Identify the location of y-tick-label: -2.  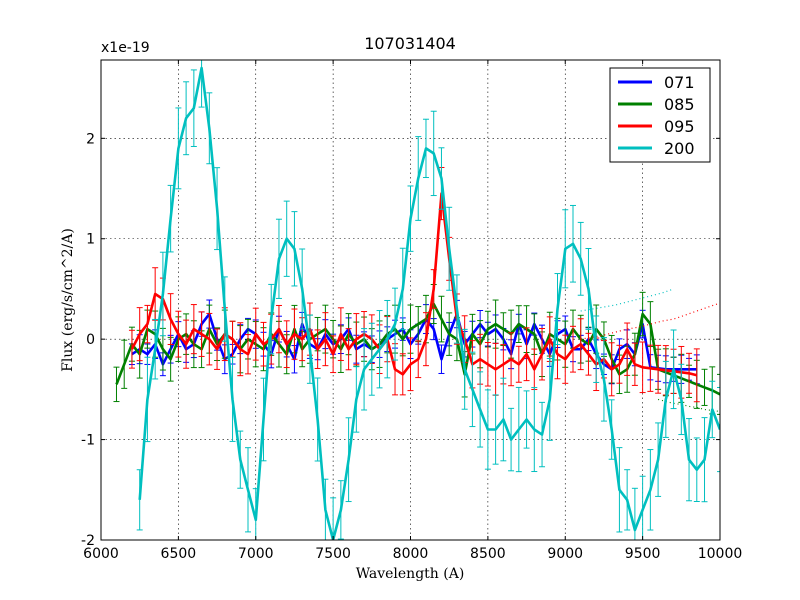
(88, 541).